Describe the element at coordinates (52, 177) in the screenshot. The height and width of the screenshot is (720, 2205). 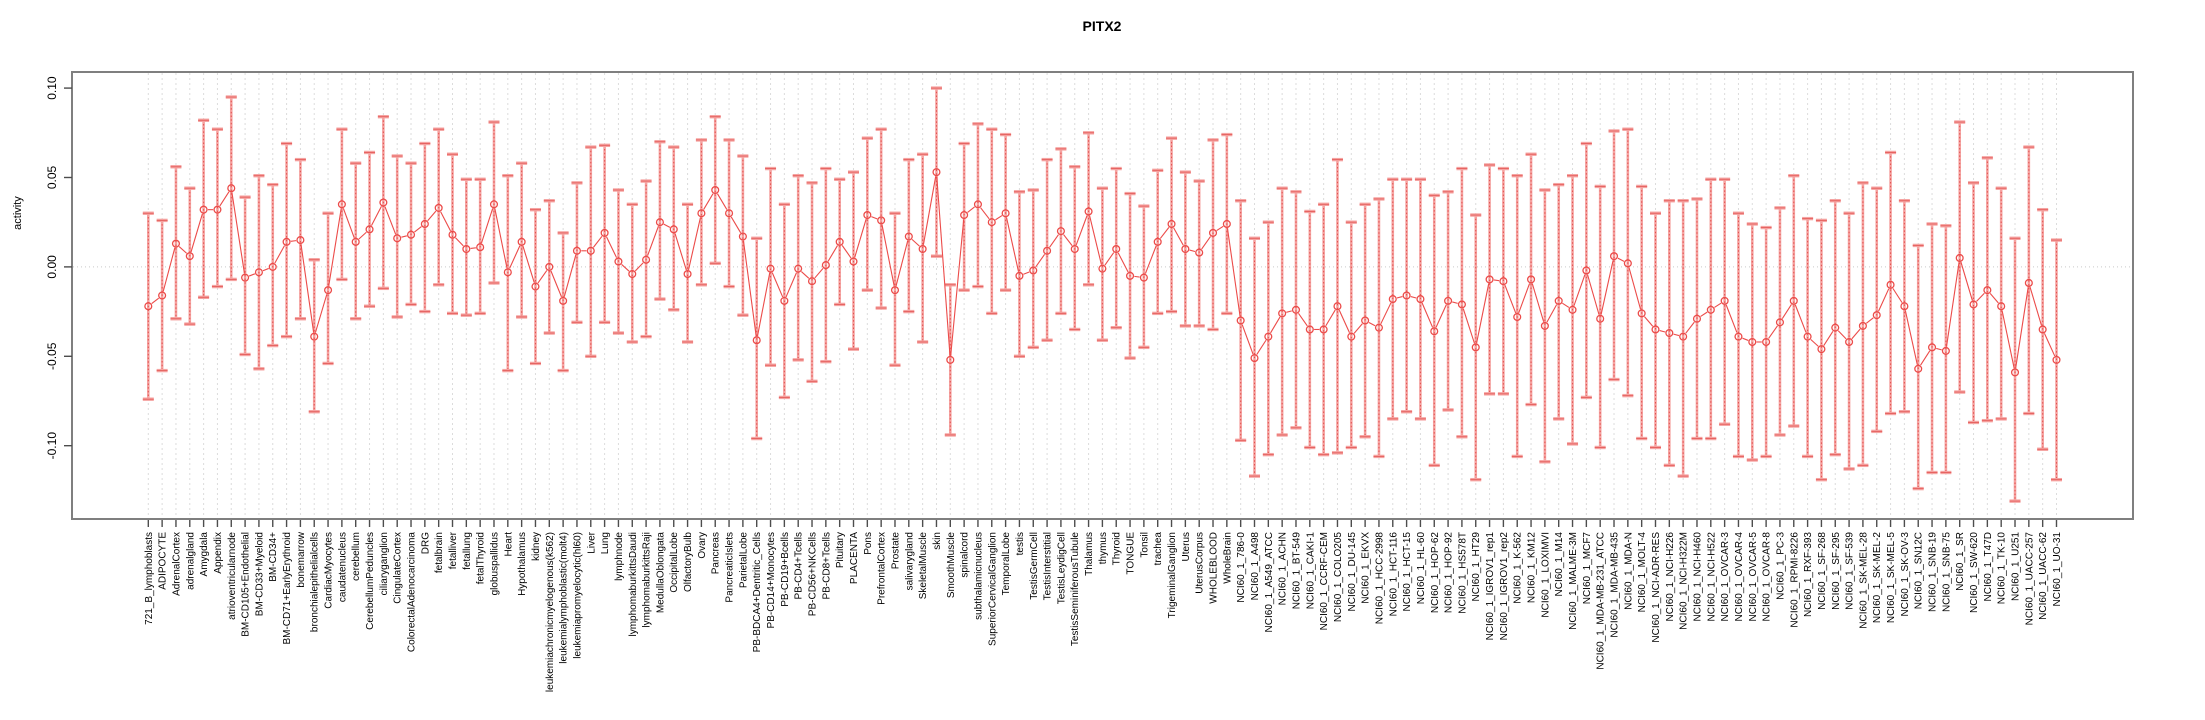
I see `y-tick-label: 0.05` at that location.